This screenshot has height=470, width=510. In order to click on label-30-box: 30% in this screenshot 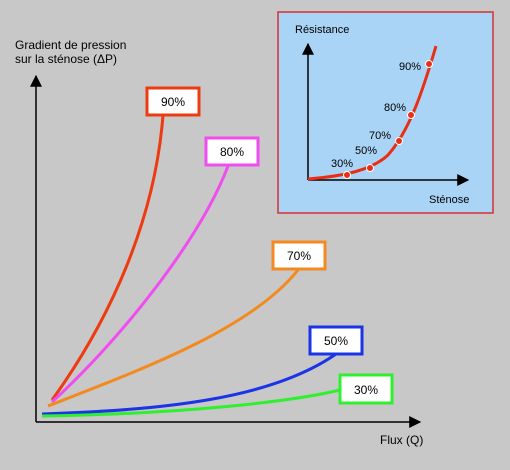, I will do `click(366, 389)`.